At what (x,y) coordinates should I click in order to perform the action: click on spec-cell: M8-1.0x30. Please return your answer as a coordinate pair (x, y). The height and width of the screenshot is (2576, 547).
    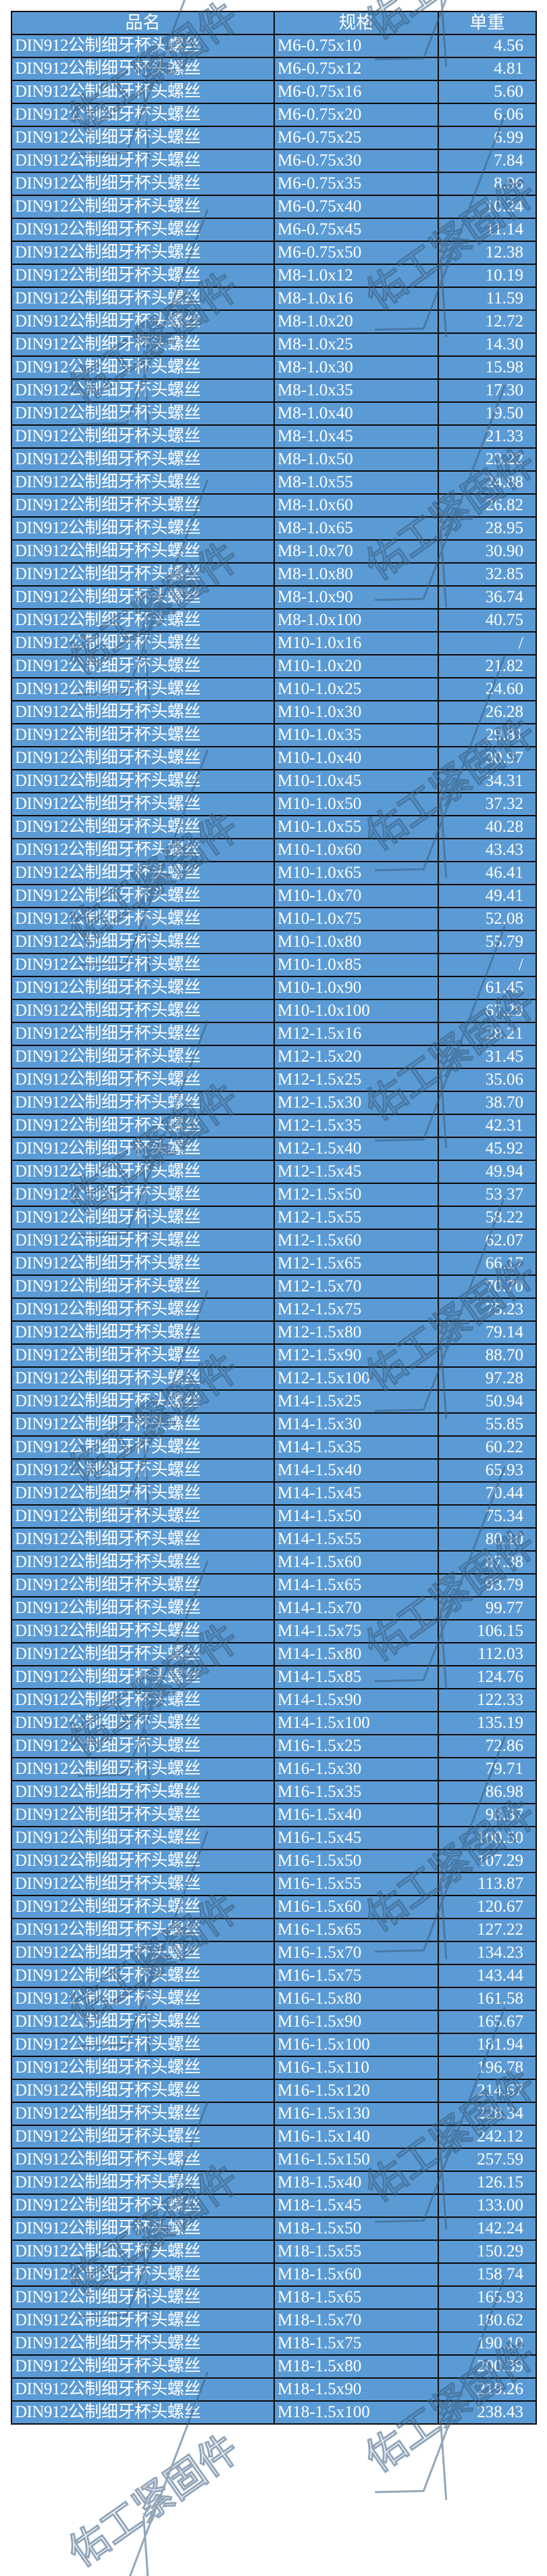
    Looking at the image, I should click on (356, 368).